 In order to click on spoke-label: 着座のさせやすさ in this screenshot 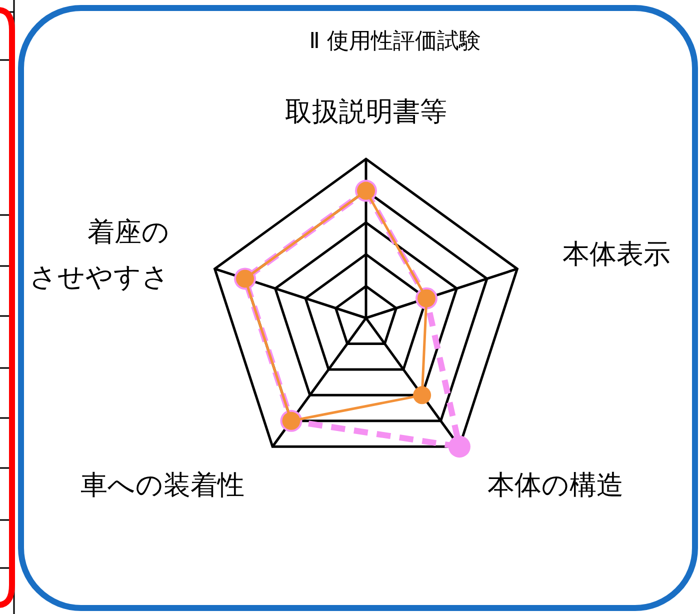, I will do `click(99, 255)`.